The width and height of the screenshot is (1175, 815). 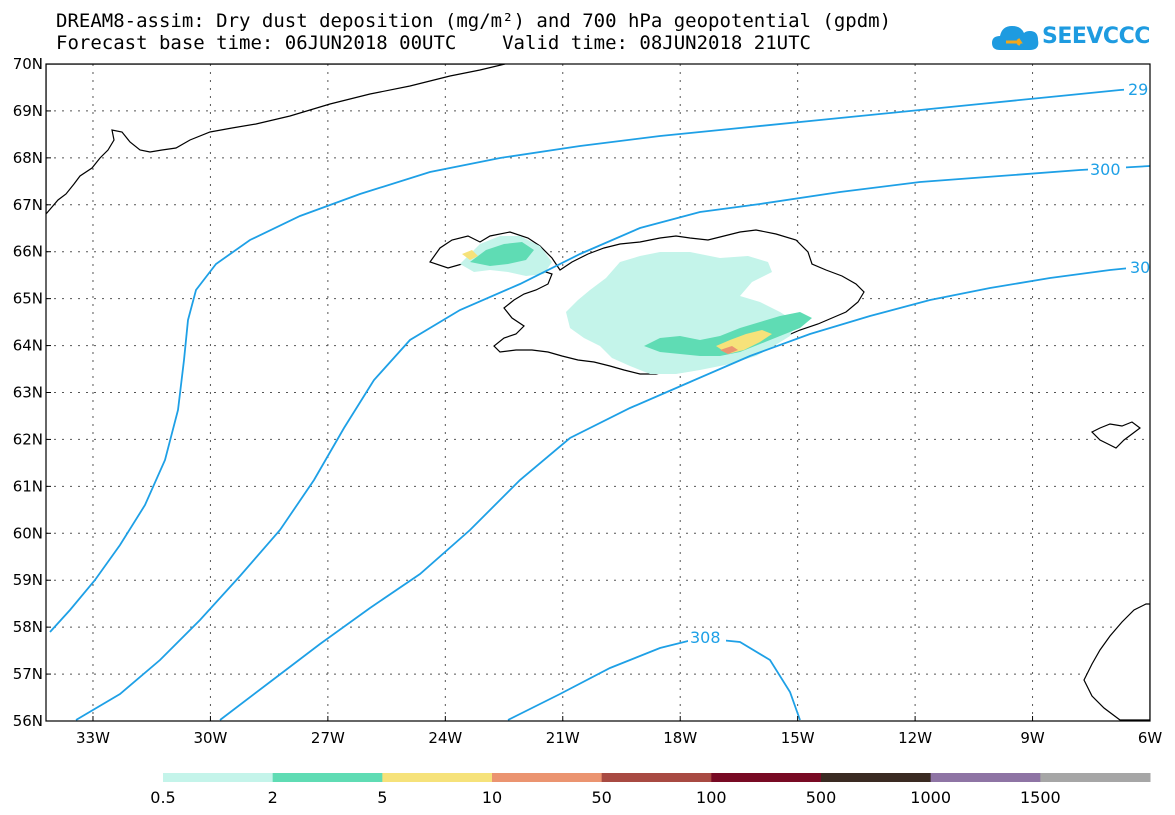 What do you see at coordinates (276, 139) in the screenshot?
I see `greenland-coast` at bounding box center [276, 139].